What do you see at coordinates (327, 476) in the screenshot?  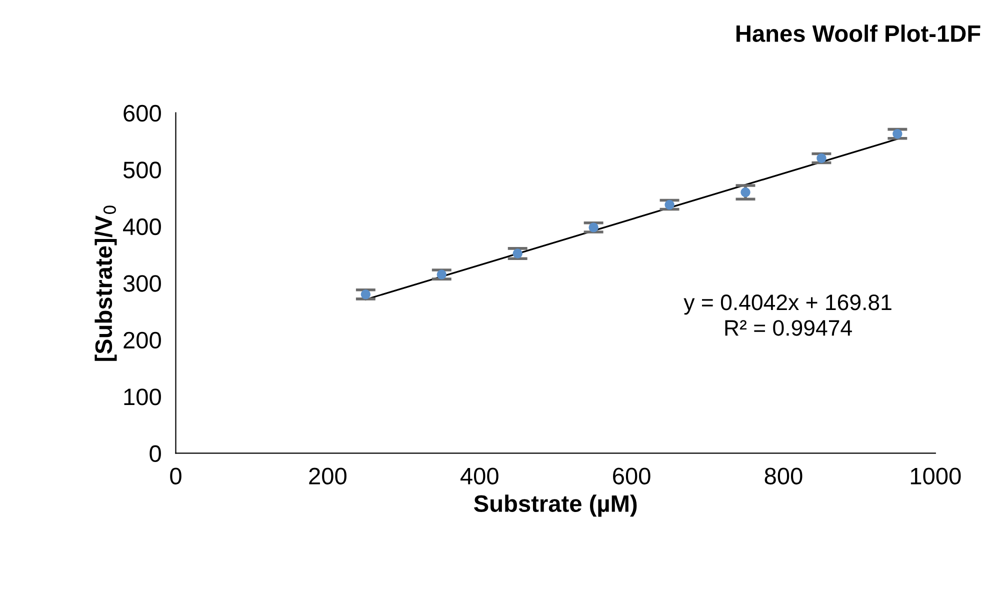 I see `x-tick-label: 200` at bounding box center [327, 476].